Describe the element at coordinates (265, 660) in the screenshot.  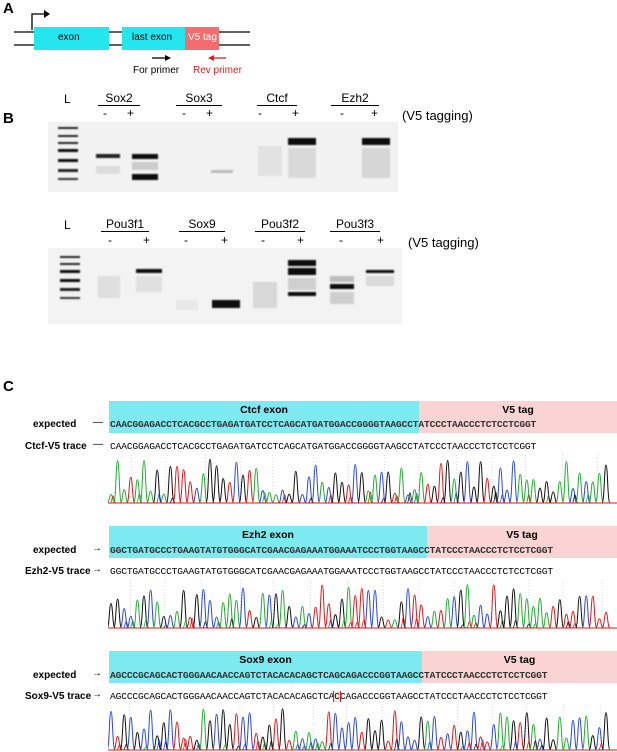
I see `sox9-exon-title: Sox9 exon` at that location.